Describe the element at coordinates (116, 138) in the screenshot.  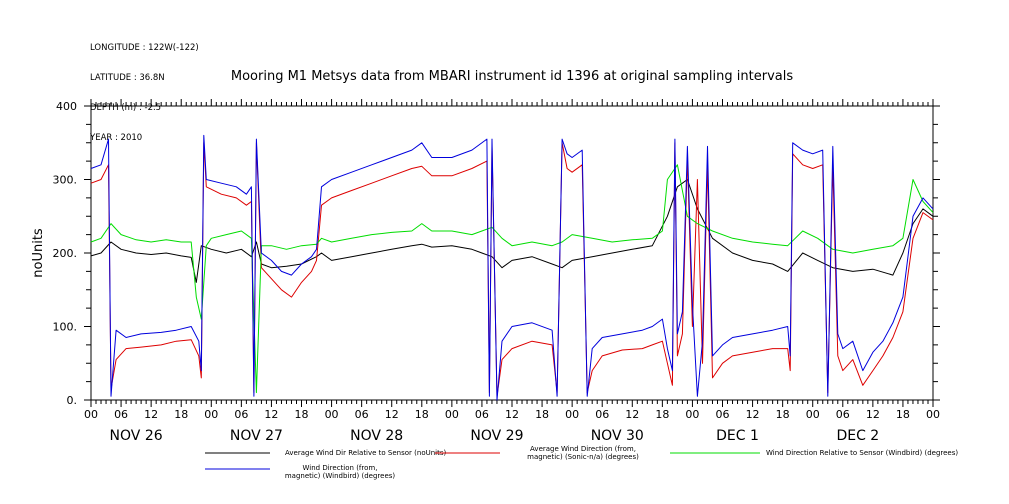
I see `year-label: YEAR : 2010` at that location.